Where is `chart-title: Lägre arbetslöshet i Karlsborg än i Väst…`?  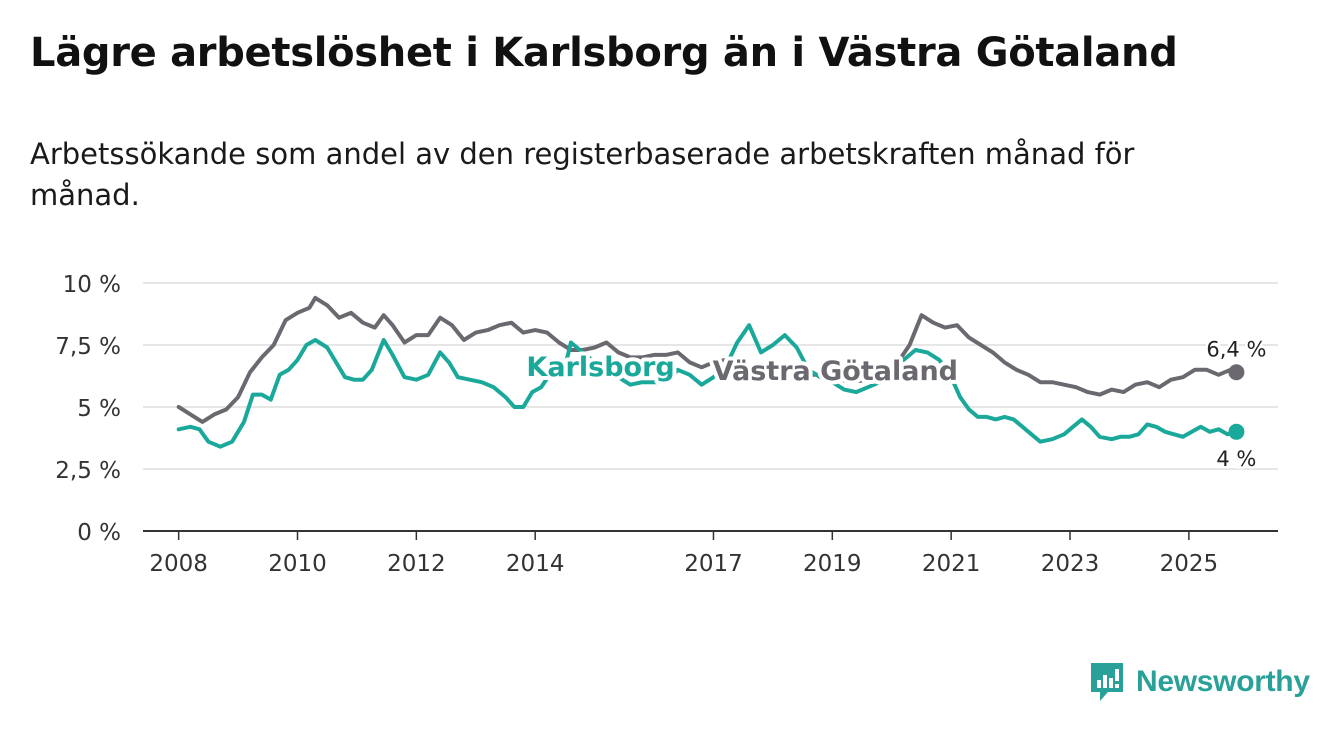
chart-title: Lägre arbetslöshet i Karlsborg än i Väst… is located at coordinates (604, 53).